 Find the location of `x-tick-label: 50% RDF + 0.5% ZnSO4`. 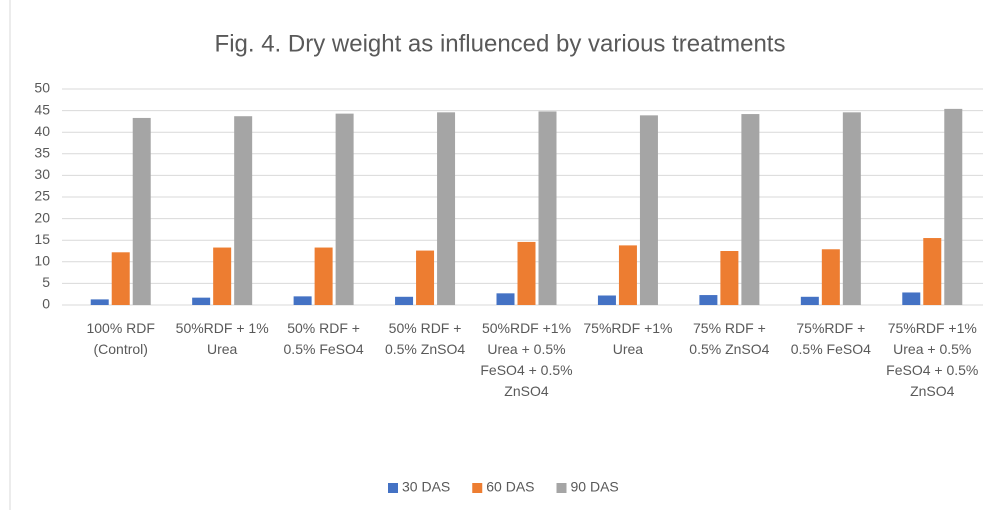

x-tick-label: 50% RDF + 0.5% ZnSO4 is located at coordinates (425, 338).